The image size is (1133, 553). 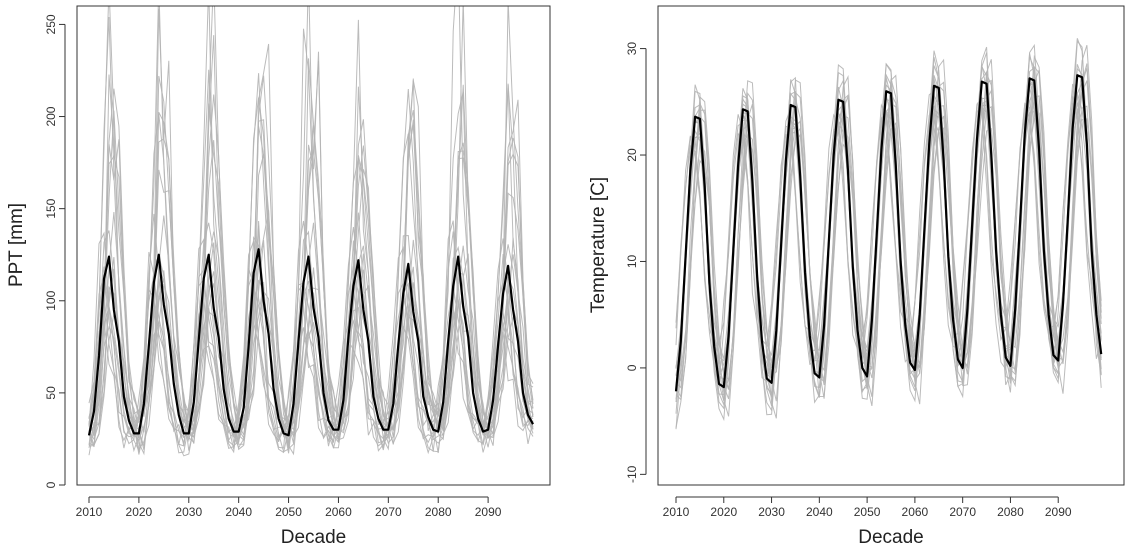 I want to click on y-axis-label: Temperature [C], so click(x=598, y=245).